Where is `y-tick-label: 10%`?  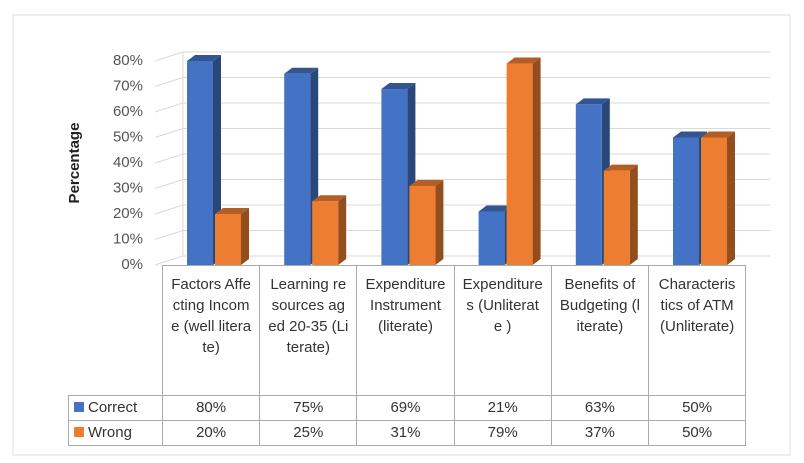 y-tick-label: 10% is located at coordinates (128, 238).